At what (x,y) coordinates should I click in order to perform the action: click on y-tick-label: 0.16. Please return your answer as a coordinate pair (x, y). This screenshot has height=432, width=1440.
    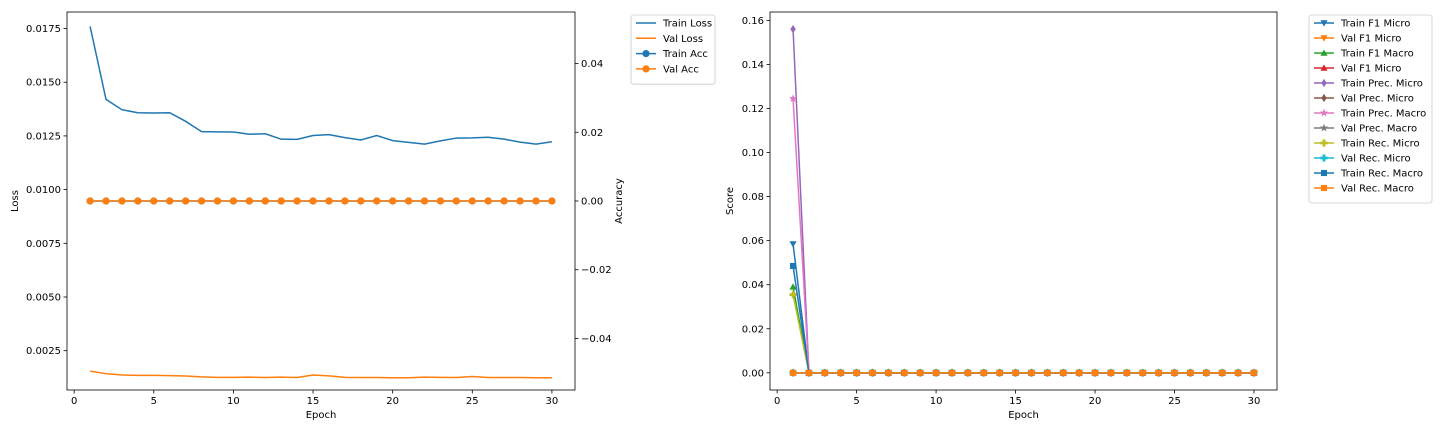
    Looking at the image, I should click on (753, 21).